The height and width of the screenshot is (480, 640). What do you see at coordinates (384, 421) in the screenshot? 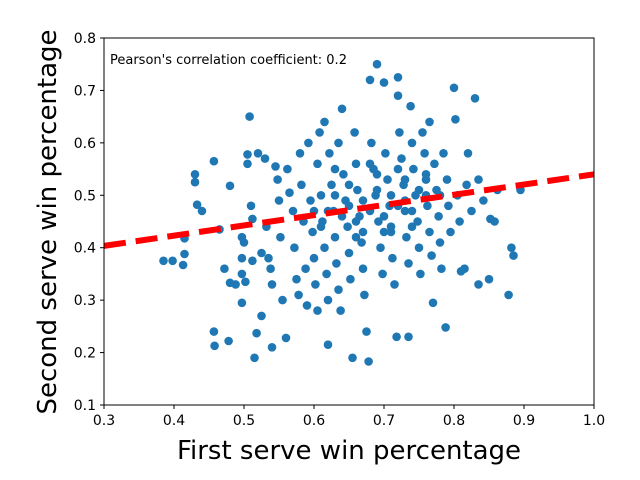
I see `x-tick-label: 0.7` at bounding box center [384, 421].